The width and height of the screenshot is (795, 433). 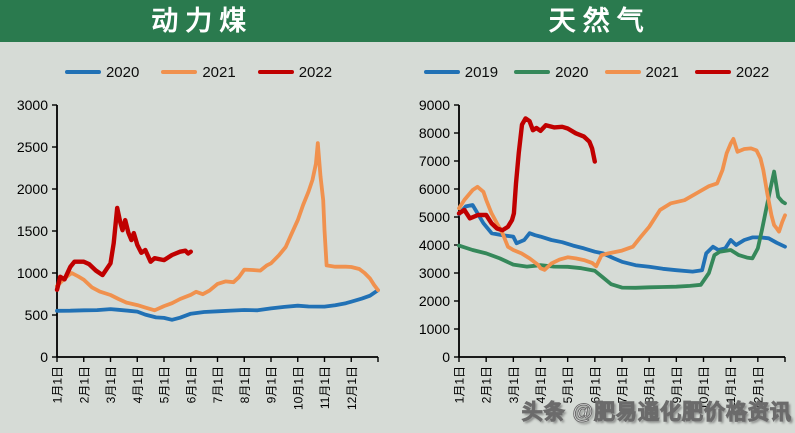 What do you see at coordinates (596, 72) in the screenshot?
I see `gas-legend: 2019 2020 2021 2022` at bounding box center [596, 72].